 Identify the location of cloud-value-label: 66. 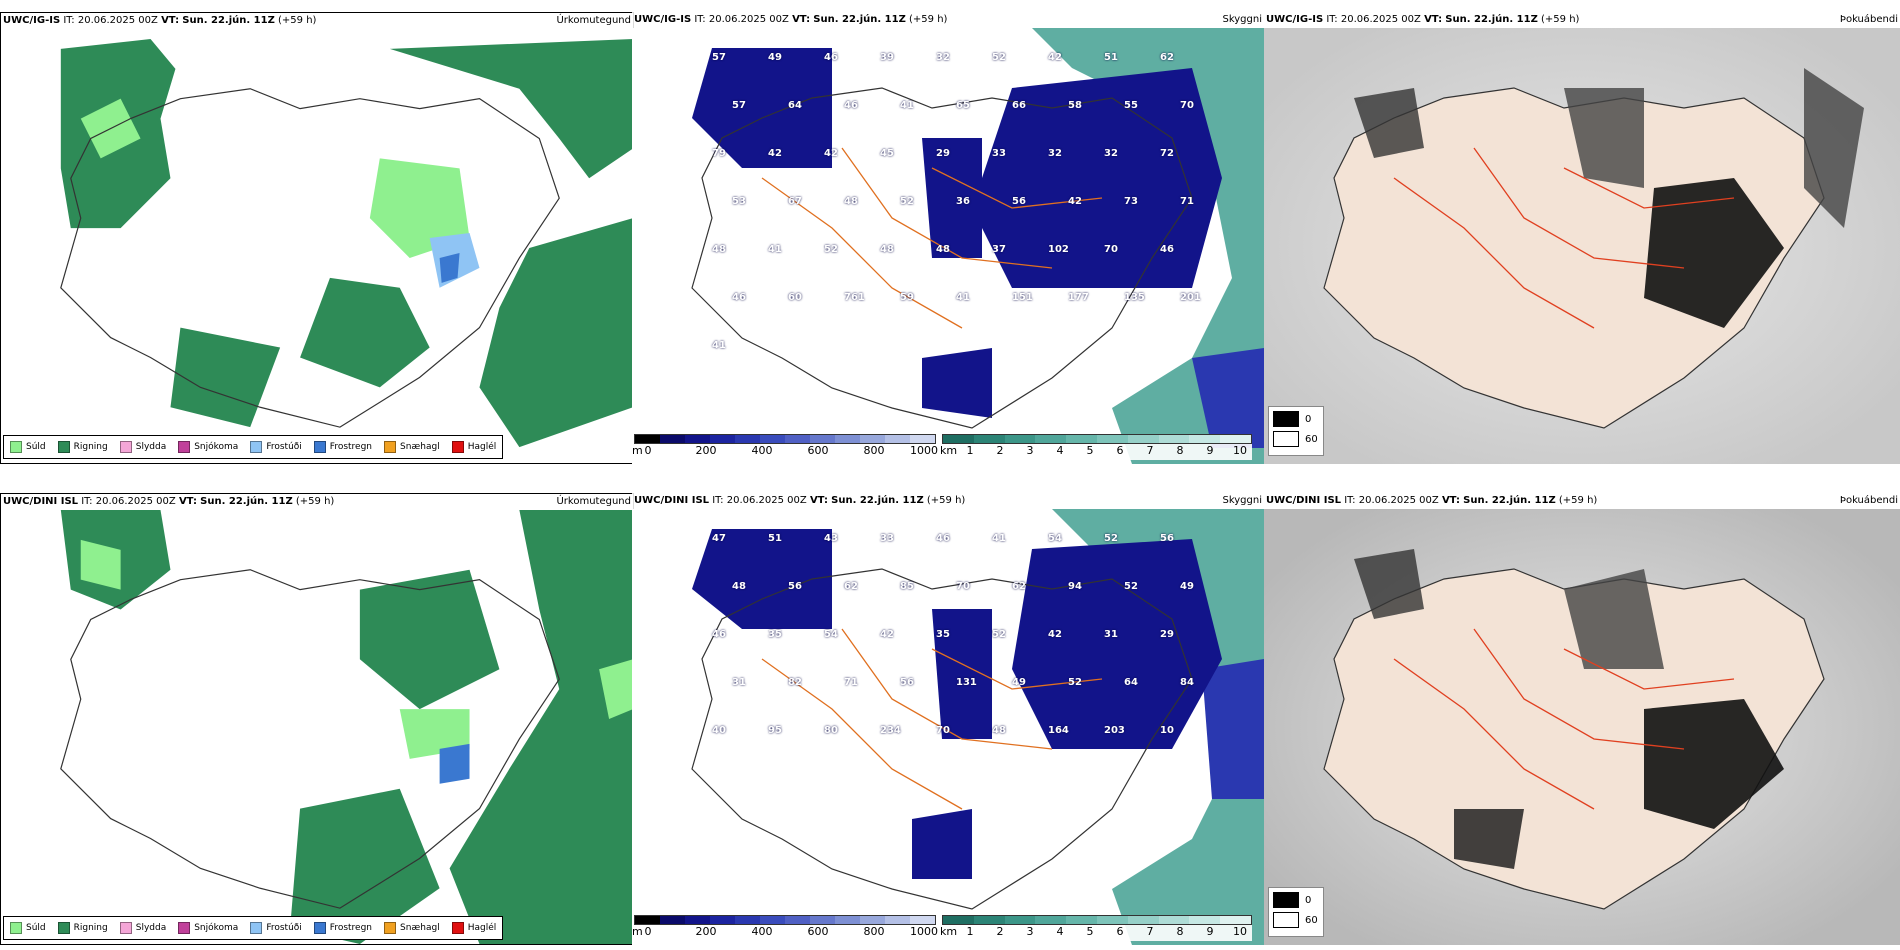
(1019, 105).